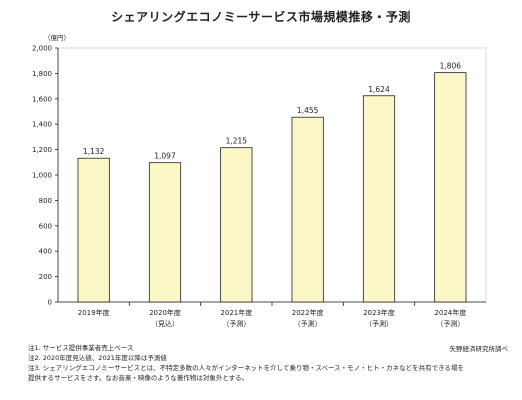  Describe the element at coordinates (45, 252) in the screenshot. I see `y-tick-label: 400` at that location.